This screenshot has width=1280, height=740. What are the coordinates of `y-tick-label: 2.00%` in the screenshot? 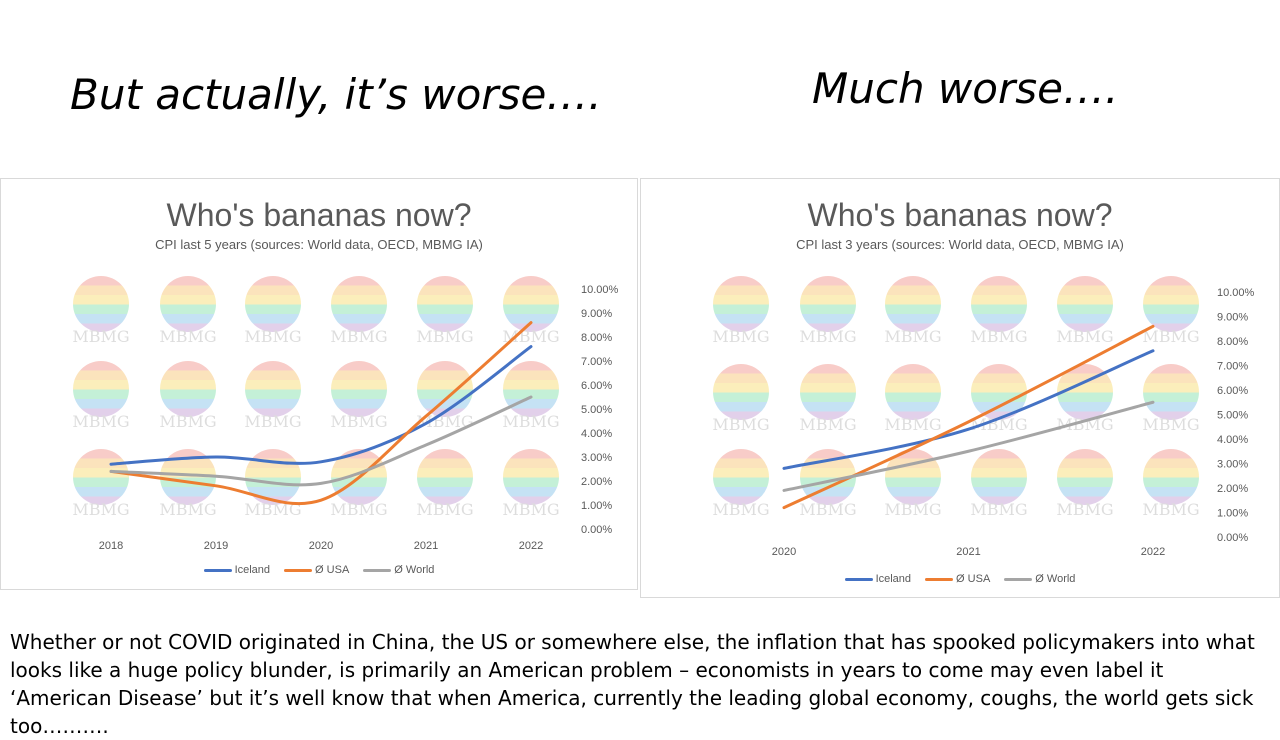 It's located at (1232, 489).